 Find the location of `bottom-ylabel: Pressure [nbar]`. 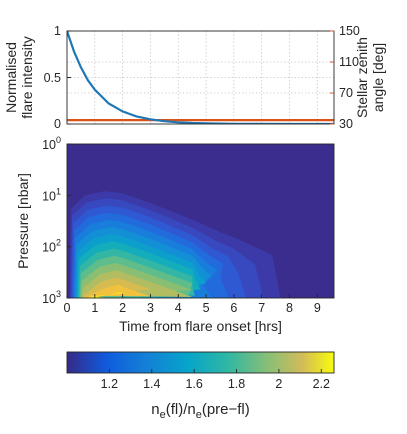

bottom-ylabel: Pressure [nbar] is located at coordinates (23, 221).